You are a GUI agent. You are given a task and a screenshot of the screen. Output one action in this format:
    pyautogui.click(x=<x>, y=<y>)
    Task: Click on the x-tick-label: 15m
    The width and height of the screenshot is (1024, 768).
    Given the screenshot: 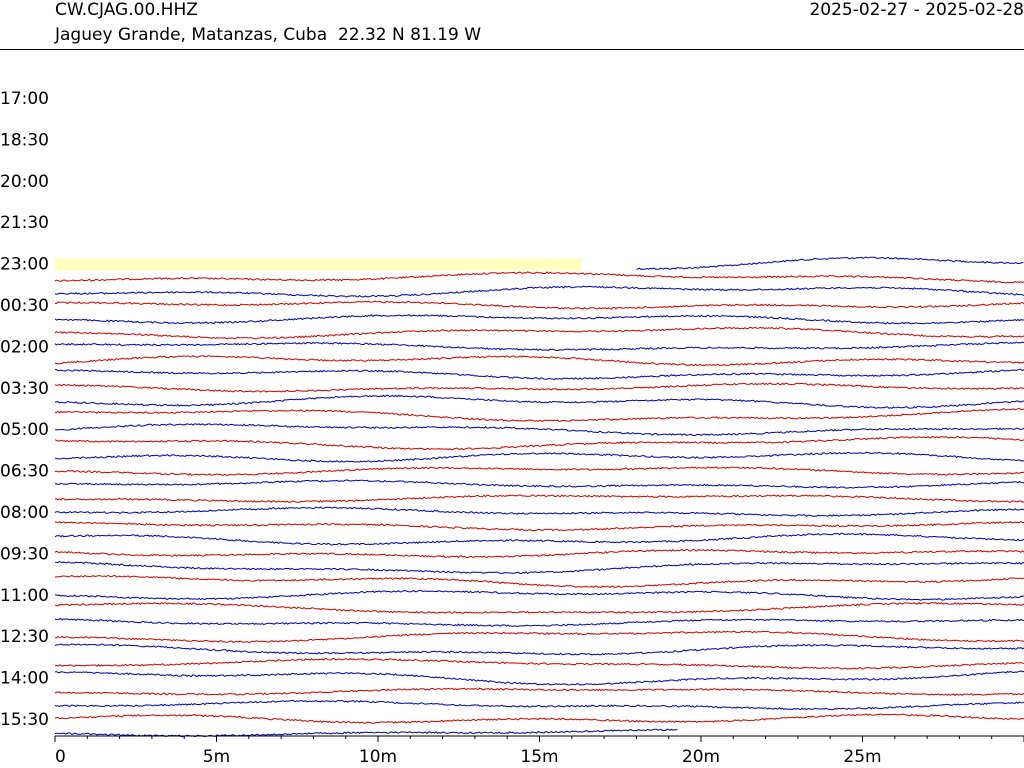 What is the action you would take?
    pyautogui.click(x=539, y=757)
    